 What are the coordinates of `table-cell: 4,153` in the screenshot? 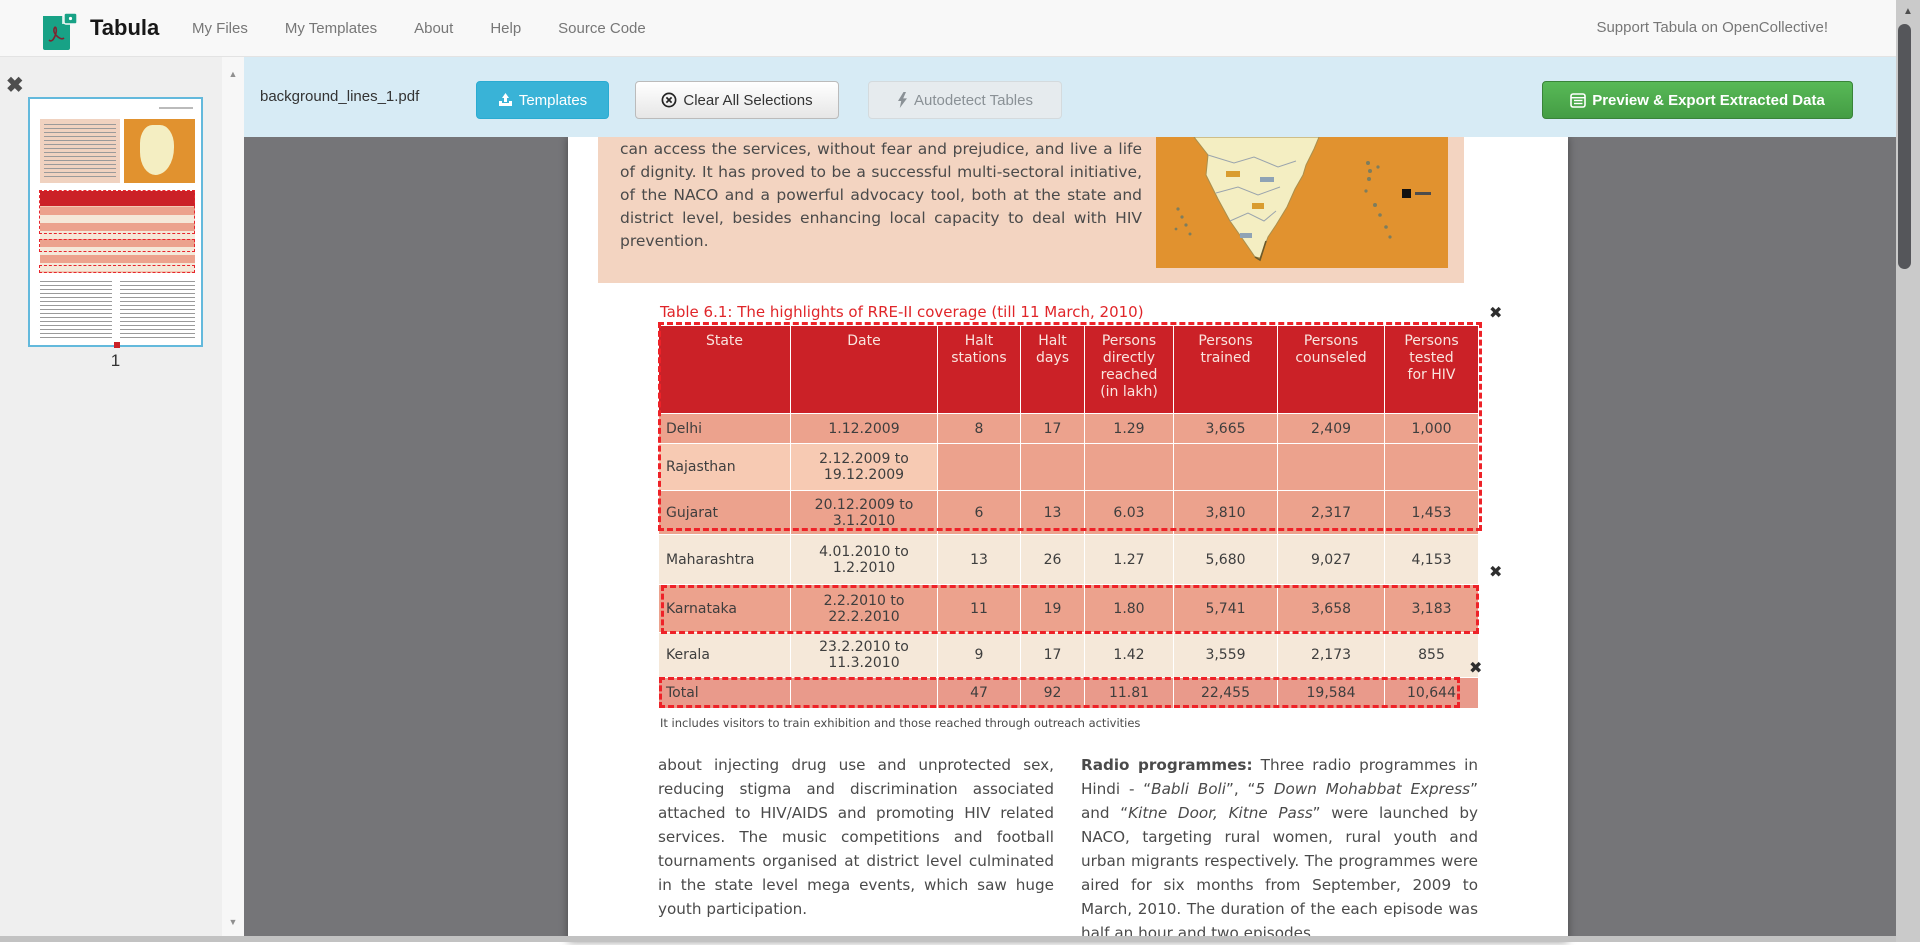 It's located at (1431, 559).